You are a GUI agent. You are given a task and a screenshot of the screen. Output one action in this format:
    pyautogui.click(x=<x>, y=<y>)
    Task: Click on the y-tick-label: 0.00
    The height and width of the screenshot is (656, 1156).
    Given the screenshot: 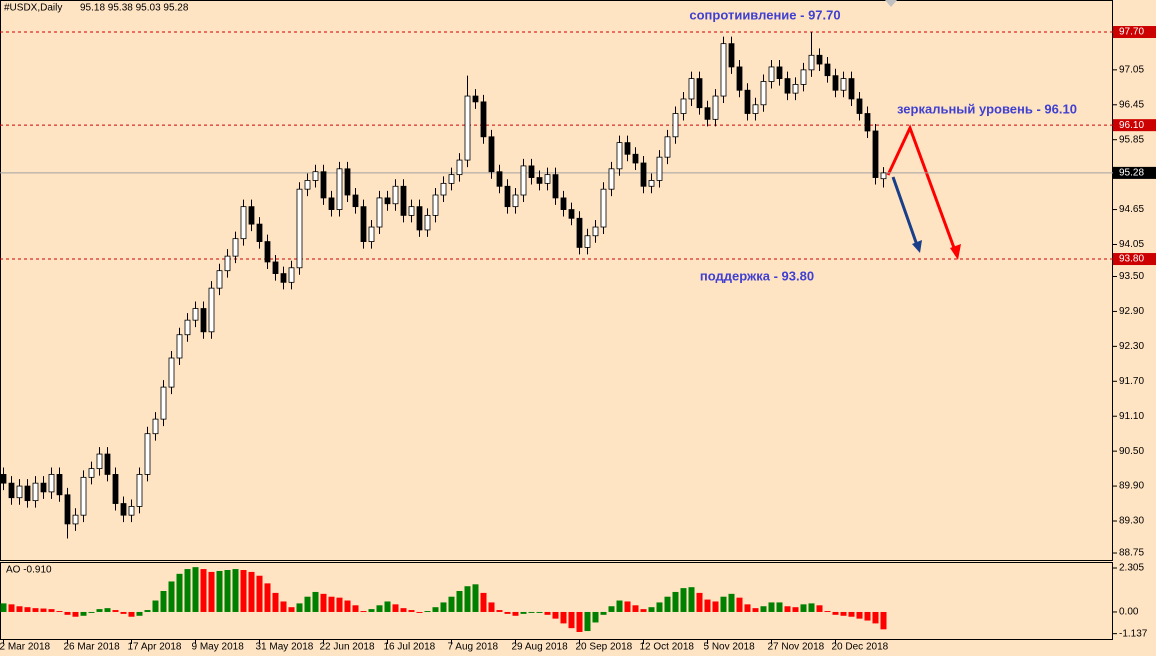 What is the action you would take?
    pyautogui.click(x=1129, y=612)
    